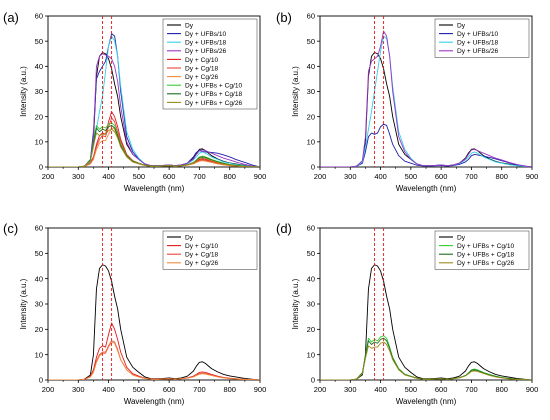  Describe the element at coordinates (284, 228) in the screenshot. I see `panel-label: (d)` at that location.